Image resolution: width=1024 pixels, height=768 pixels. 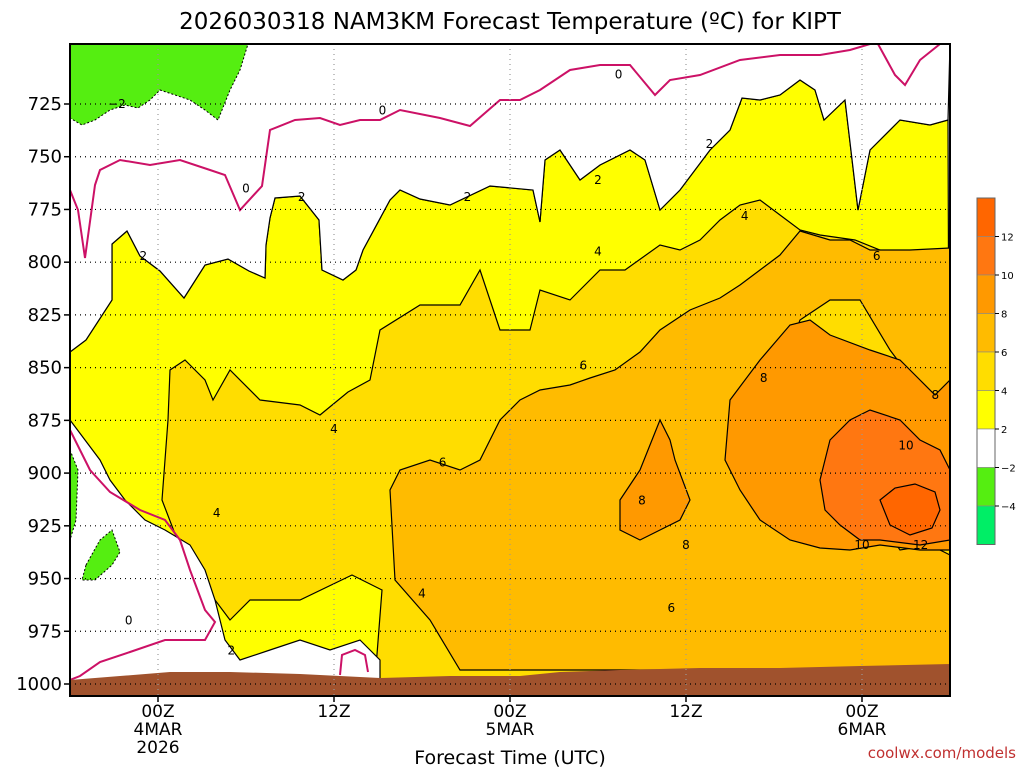 I want to click on ytick-label-1000: 1000, so click(x=39, y=684).